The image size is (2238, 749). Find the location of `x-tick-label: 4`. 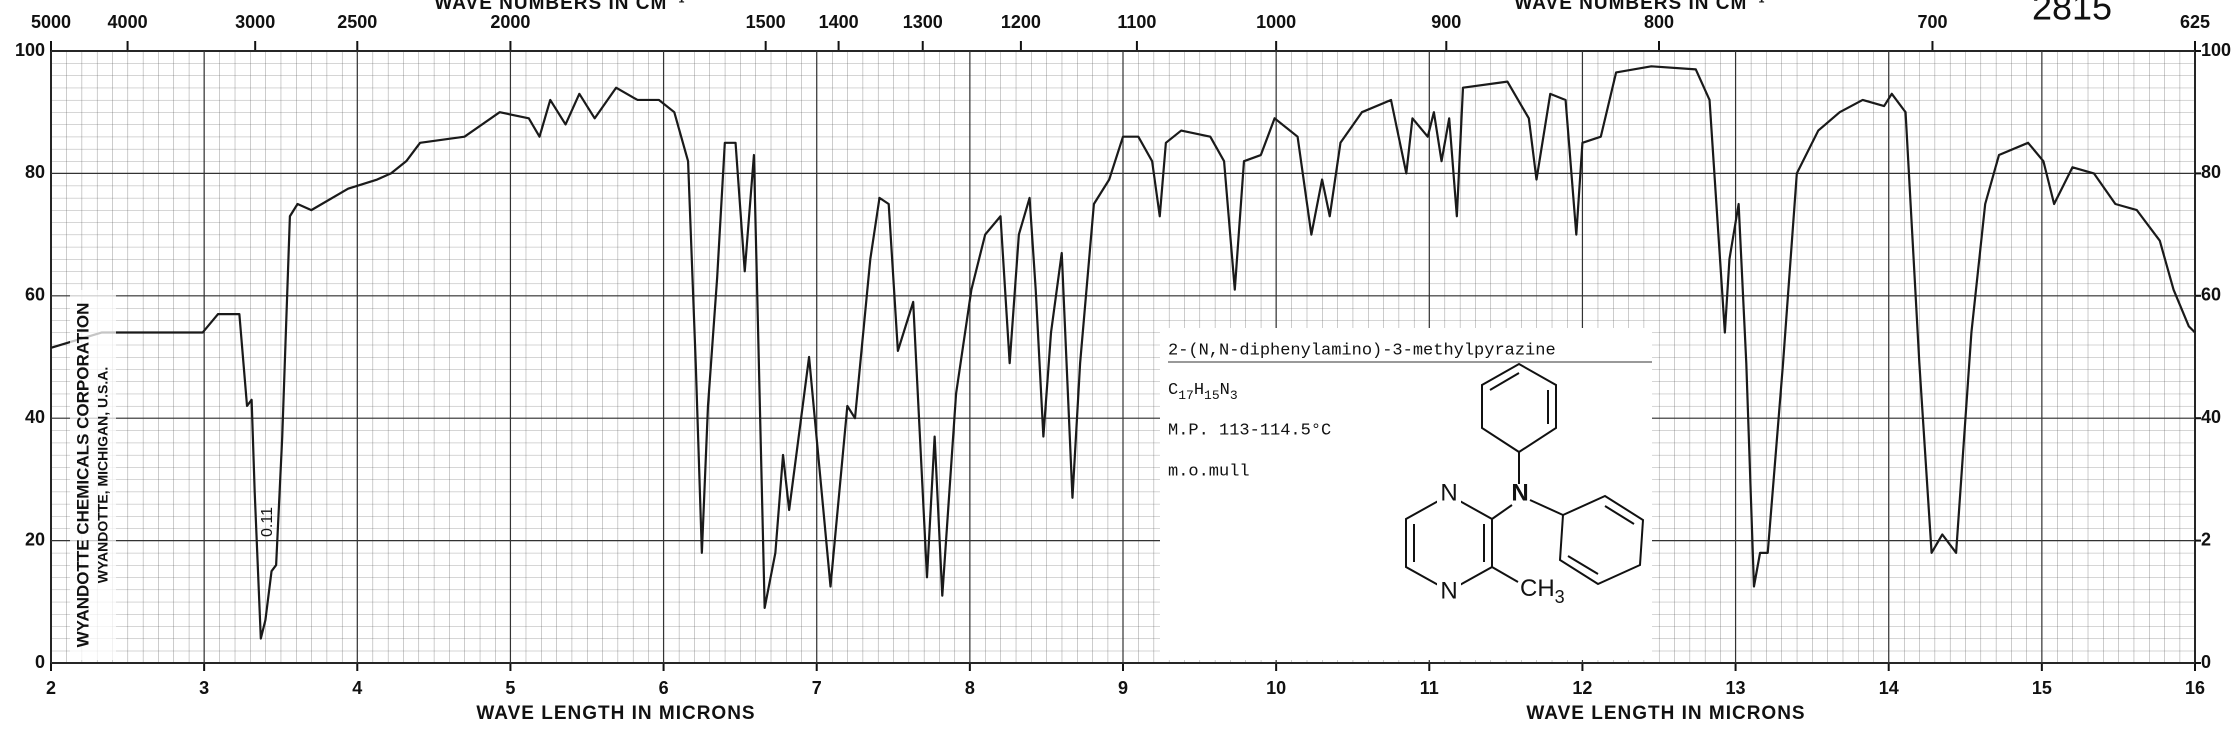

x-tick-label: 4 is located at coordinates (357, 688).